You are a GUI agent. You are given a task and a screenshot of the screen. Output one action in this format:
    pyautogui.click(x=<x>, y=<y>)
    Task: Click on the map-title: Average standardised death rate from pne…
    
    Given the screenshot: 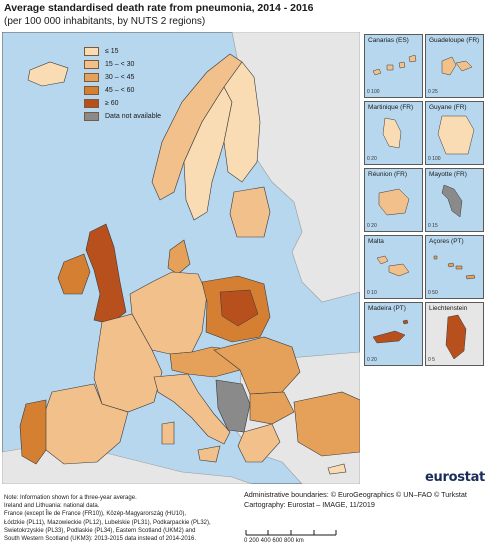 What is the action you would take?
    pyautogui.click(x=159, y=8)
    